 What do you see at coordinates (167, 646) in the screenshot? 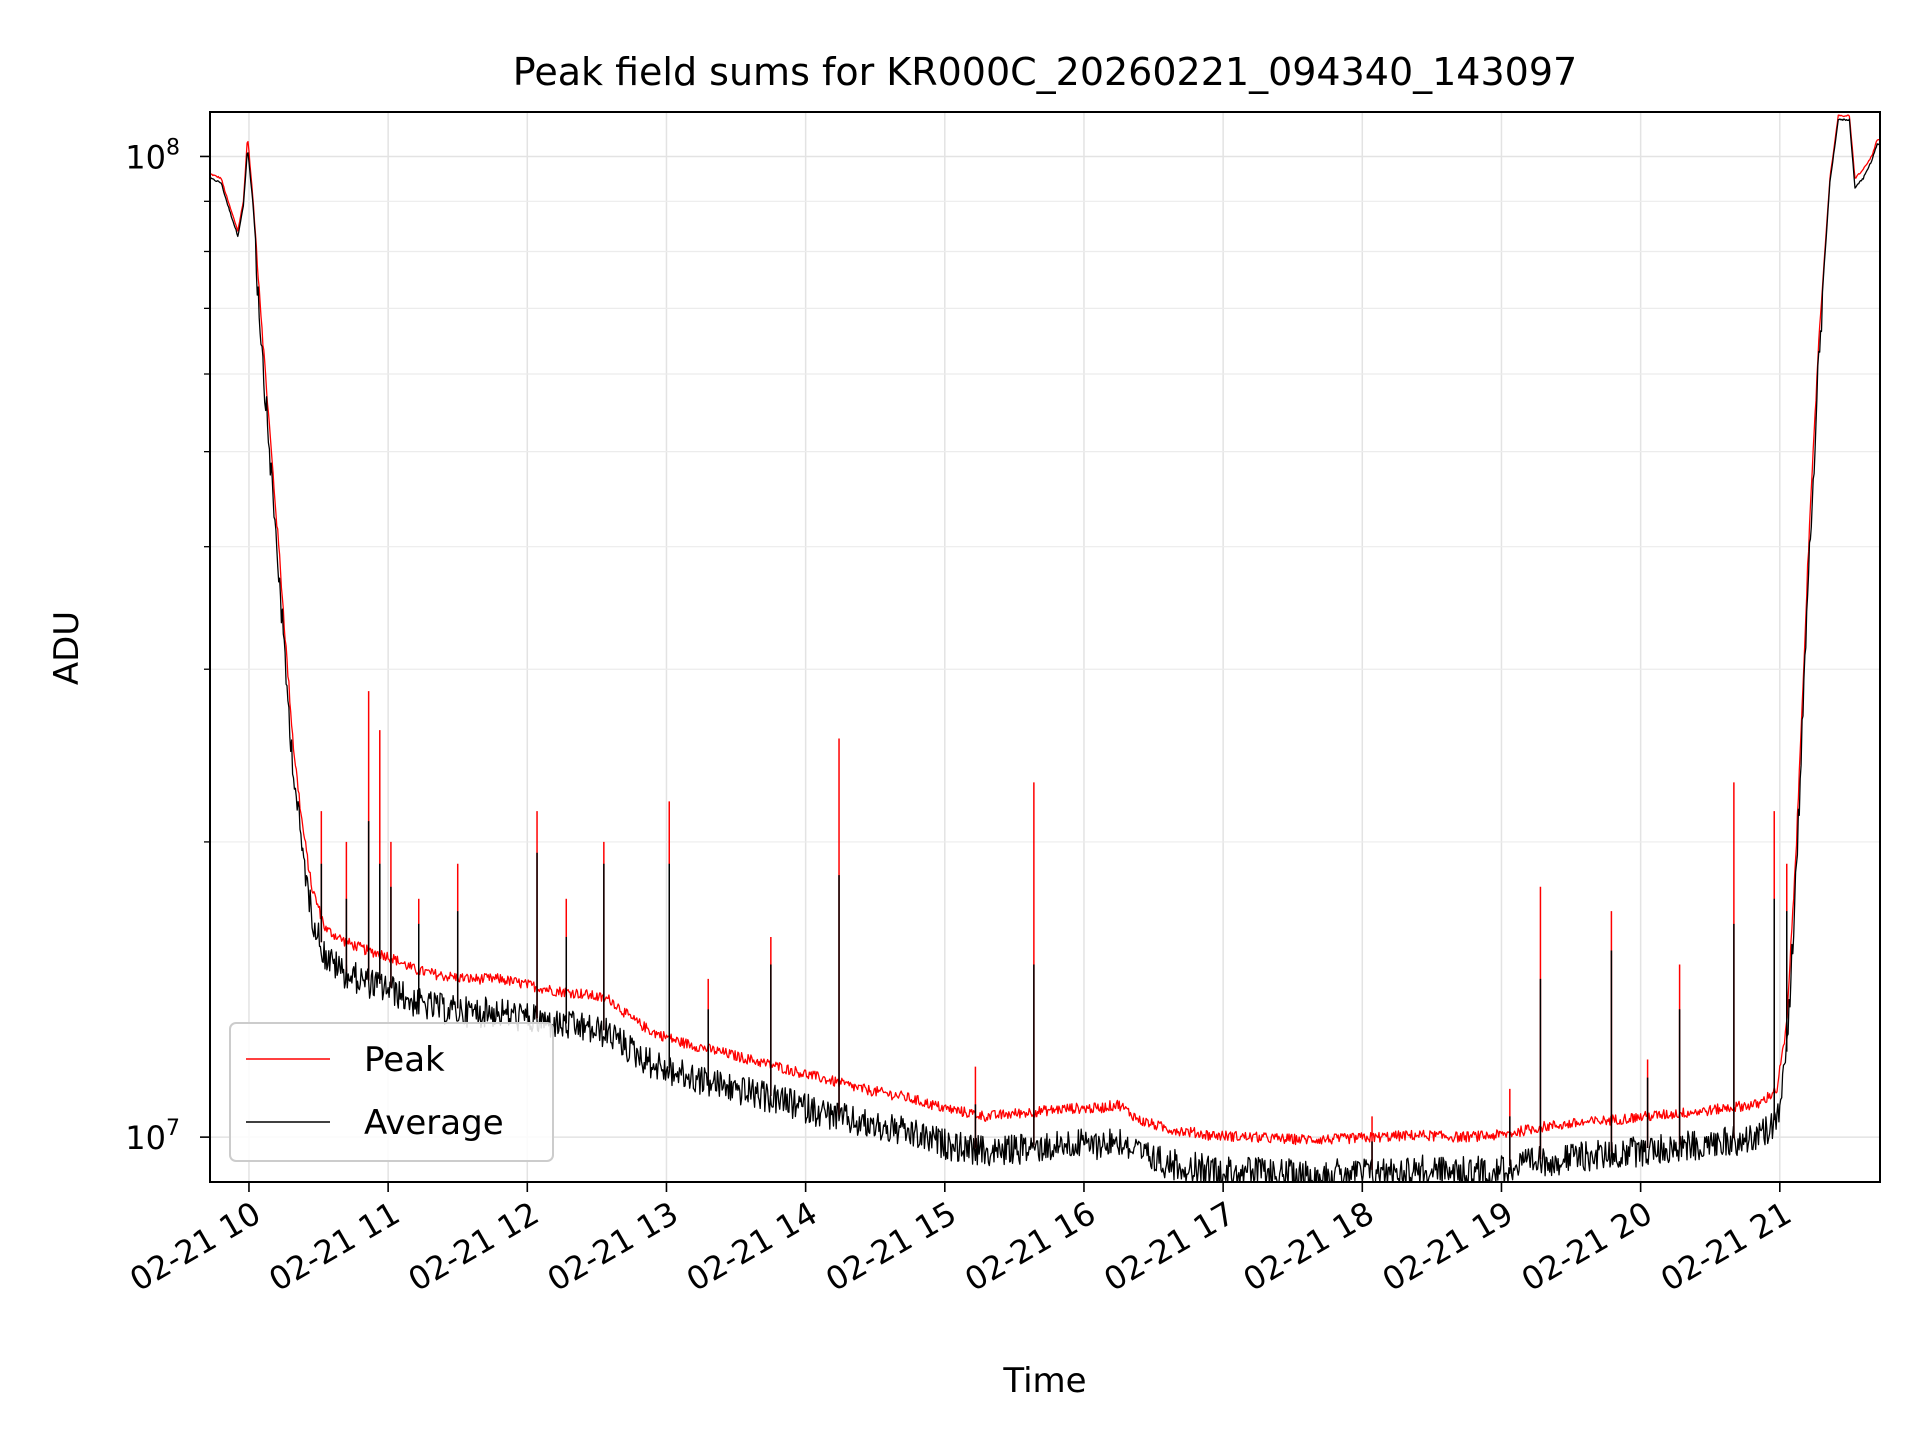
I see `y-axis-ticks: 107 108` at bounding box center [167, 646].